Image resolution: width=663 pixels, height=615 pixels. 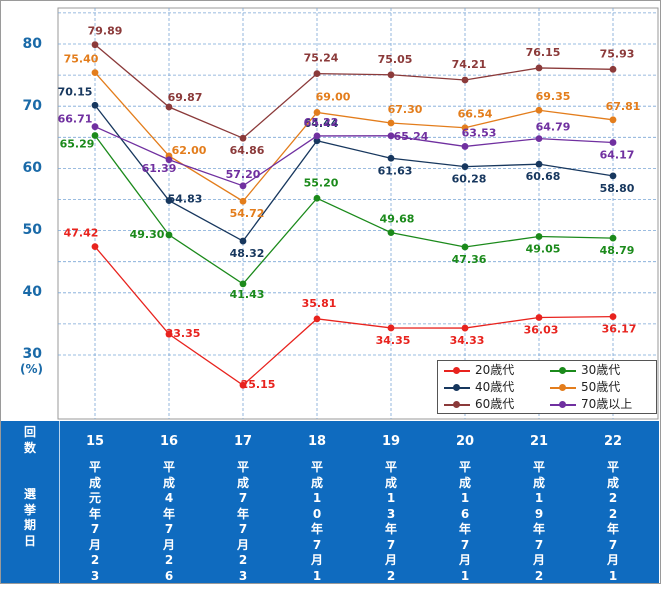 What do you see at coordinates (243, 174) in the screenshot?
I see `data-label: 57.20` at bounding box center [243, 174].